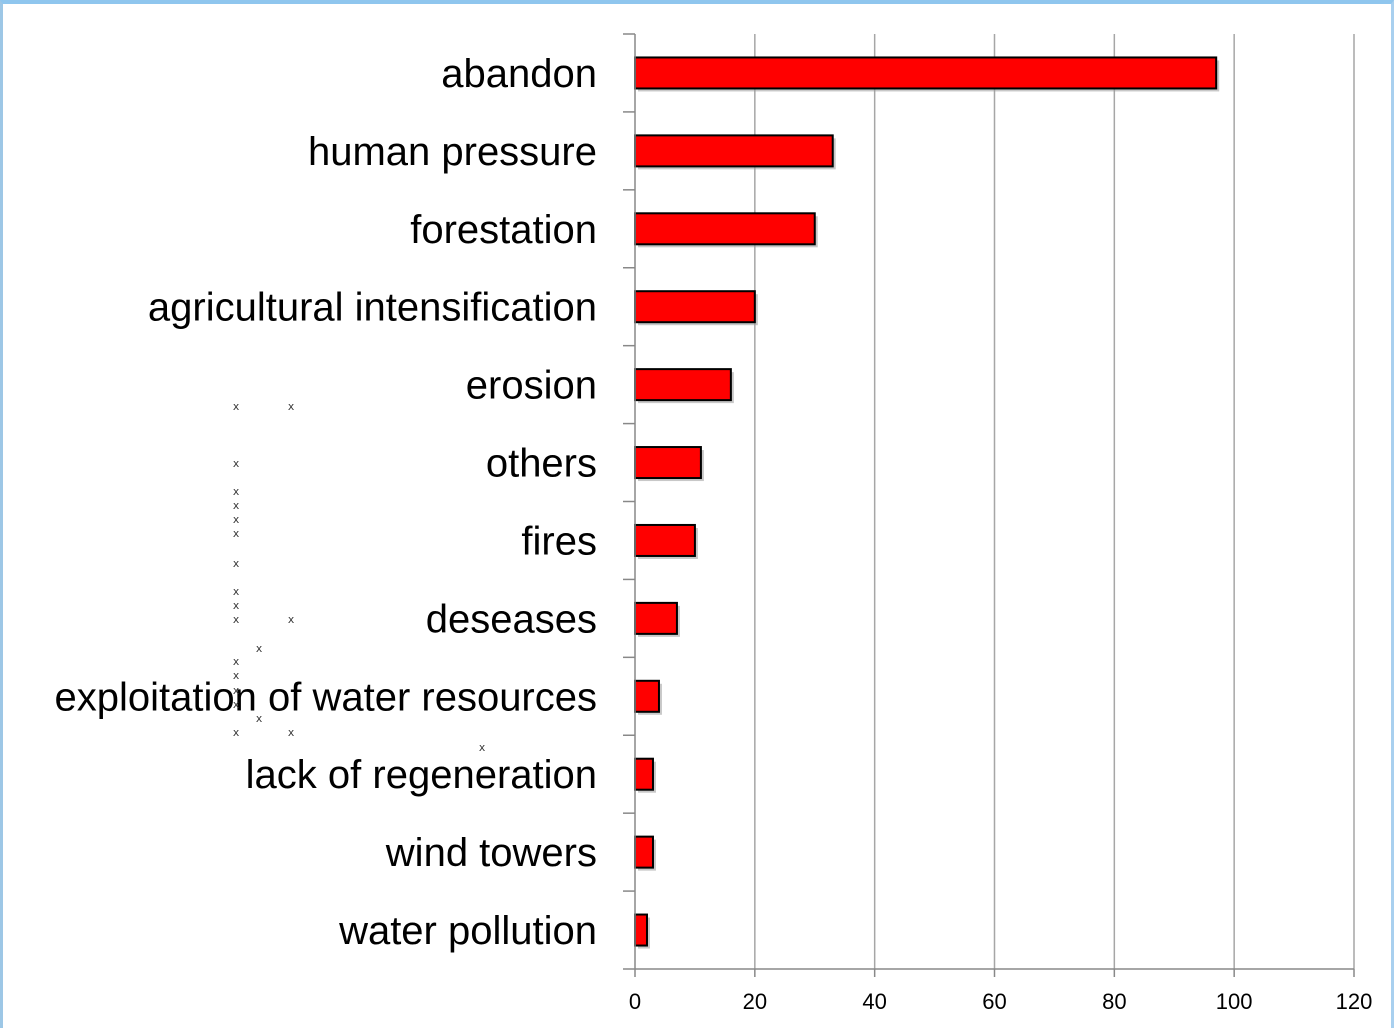  Describe the element at coordinates (725, 229) in the screenshot. I see `bar-forestation` at that location.